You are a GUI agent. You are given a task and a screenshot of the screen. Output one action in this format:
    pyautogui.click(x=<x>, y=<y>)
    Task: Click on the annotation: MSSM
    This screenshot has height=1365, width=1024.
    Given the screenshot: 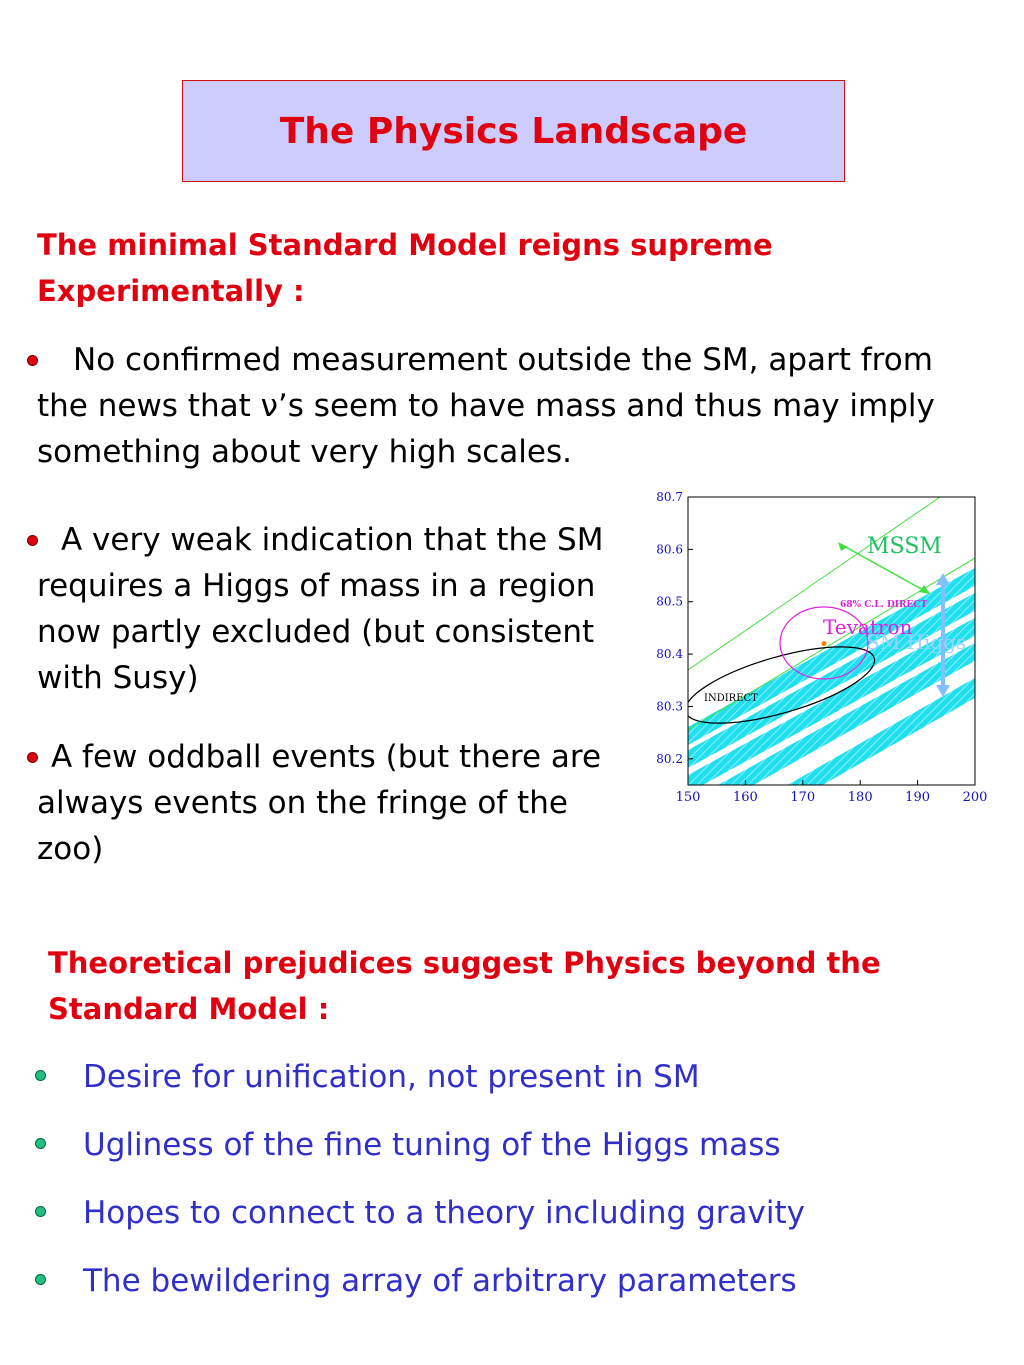 What is the action you would take?
    pyautogui.click(x=904, y=546)
    